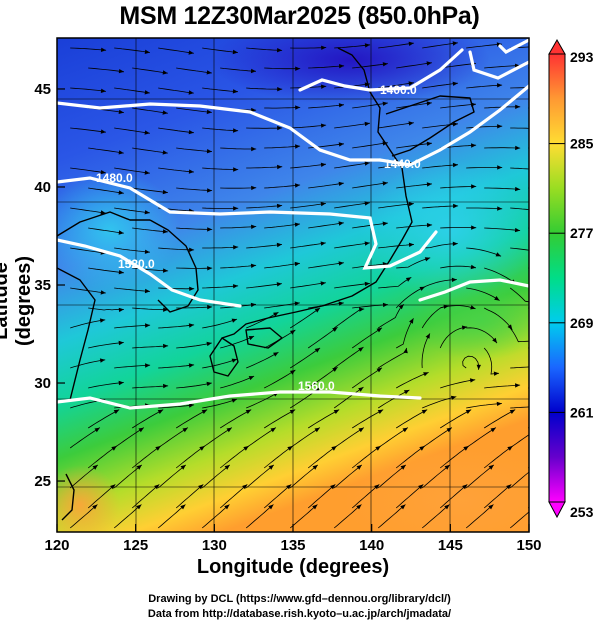 Image resolution: width=599 pixels, height=625 pixels. Describe the element at coordinates (571, 279) in the screenshot. I see `colorbar: 293 285 277 269 261 253` at that location.